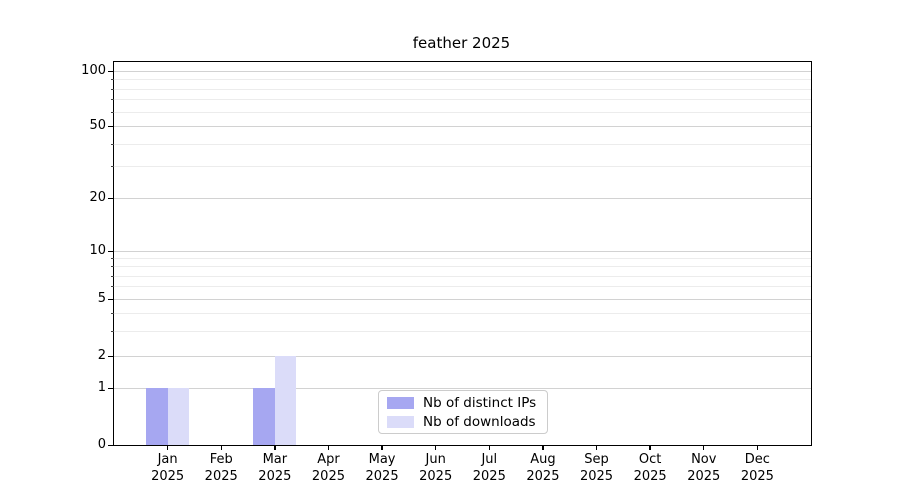 The image size is (900, 500). Describe the element at coordinates (328, 468) in the screenshot. I see `x-tick-label: Apr 2025` at that location.